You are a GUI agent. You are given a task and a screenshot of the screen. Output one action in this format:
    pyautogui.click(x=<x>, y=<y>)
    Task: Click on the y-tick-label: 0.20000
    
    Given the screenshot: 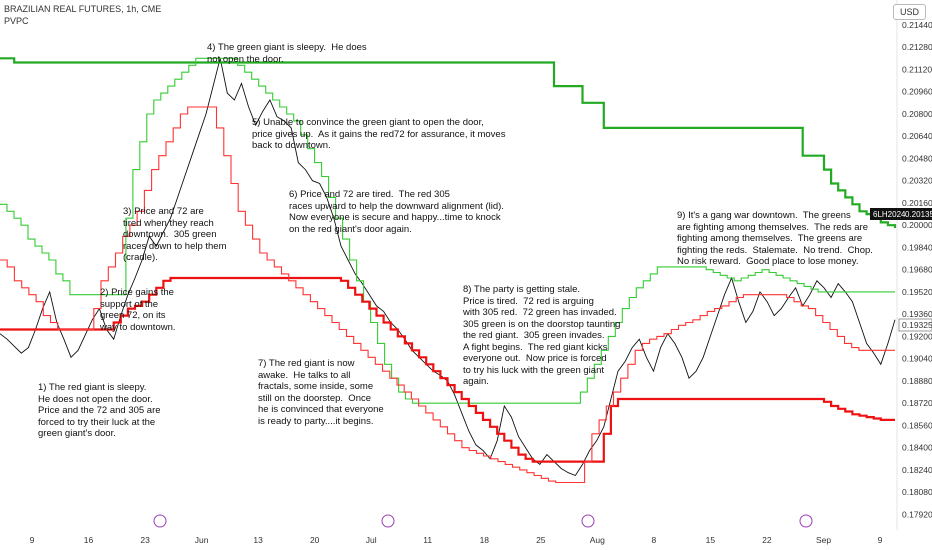 What is the action you would take?
    pyautogui.click(x=917, y=225)
    